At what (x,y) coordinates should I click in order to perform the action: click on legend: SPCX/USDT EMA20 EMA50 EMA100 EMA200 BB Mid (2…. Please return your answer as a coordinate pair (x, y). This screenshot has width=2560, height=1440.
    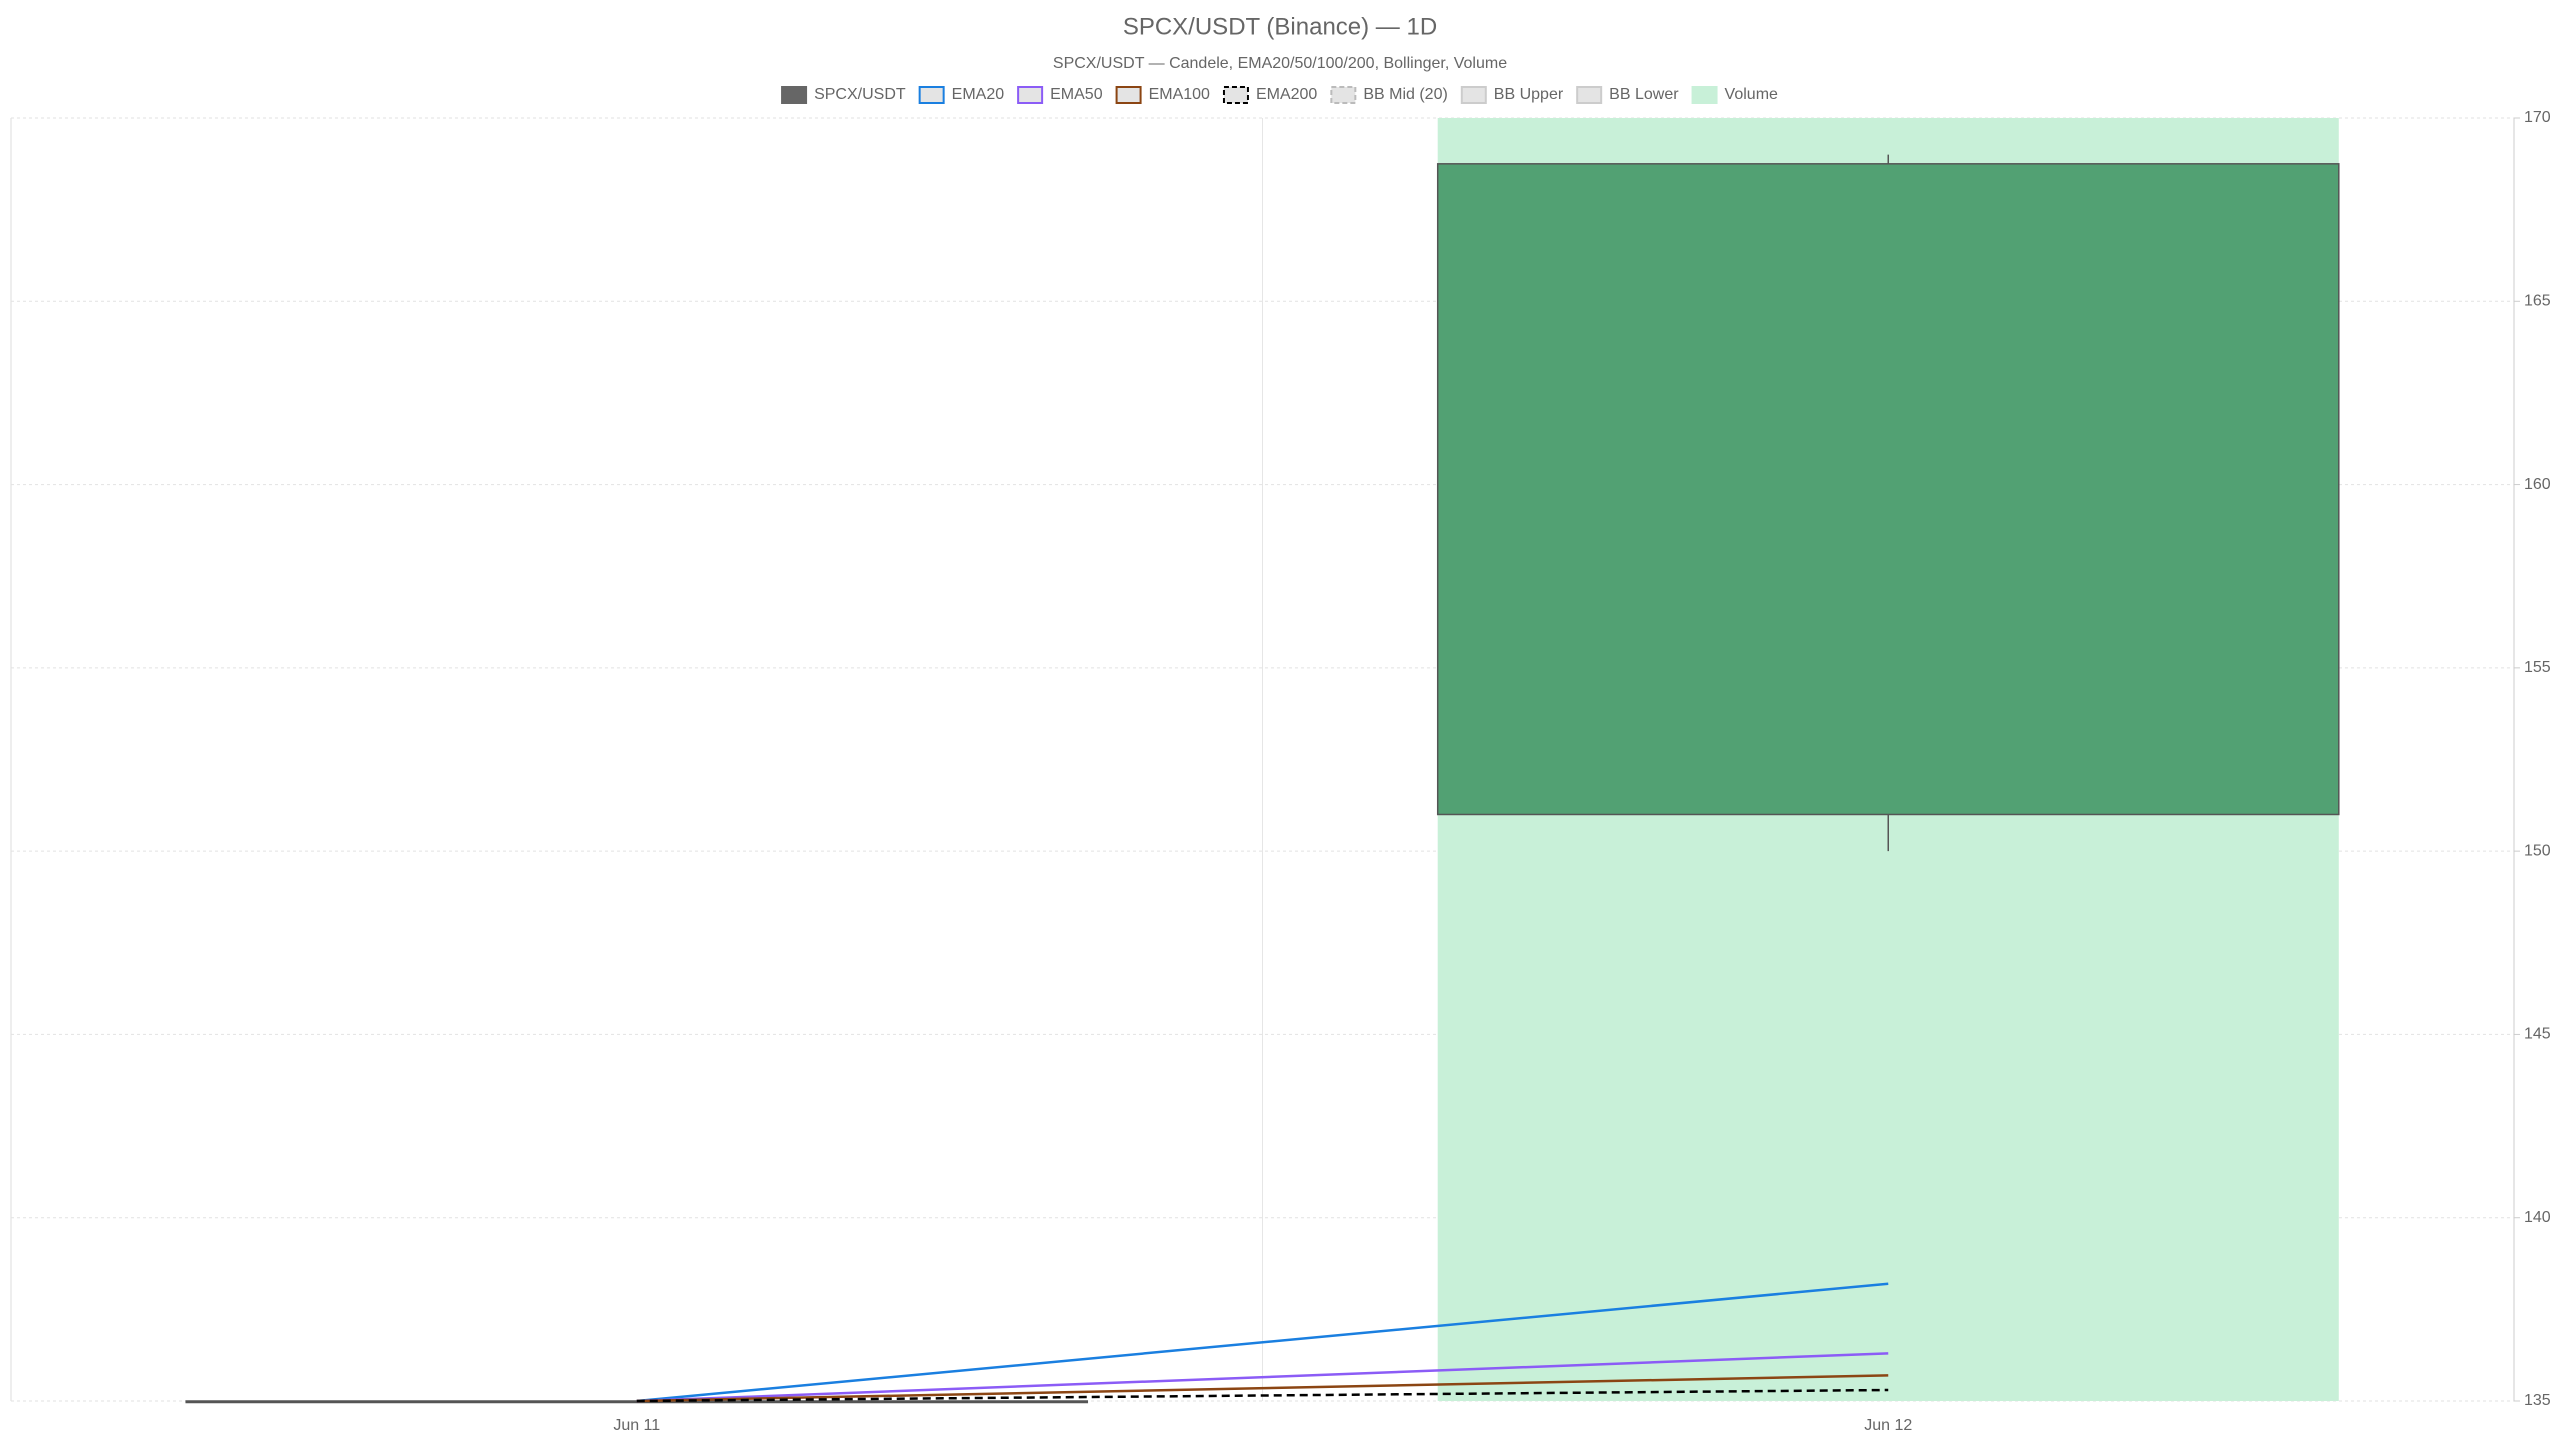
    Looking at the image, I should click on (1279, 95).